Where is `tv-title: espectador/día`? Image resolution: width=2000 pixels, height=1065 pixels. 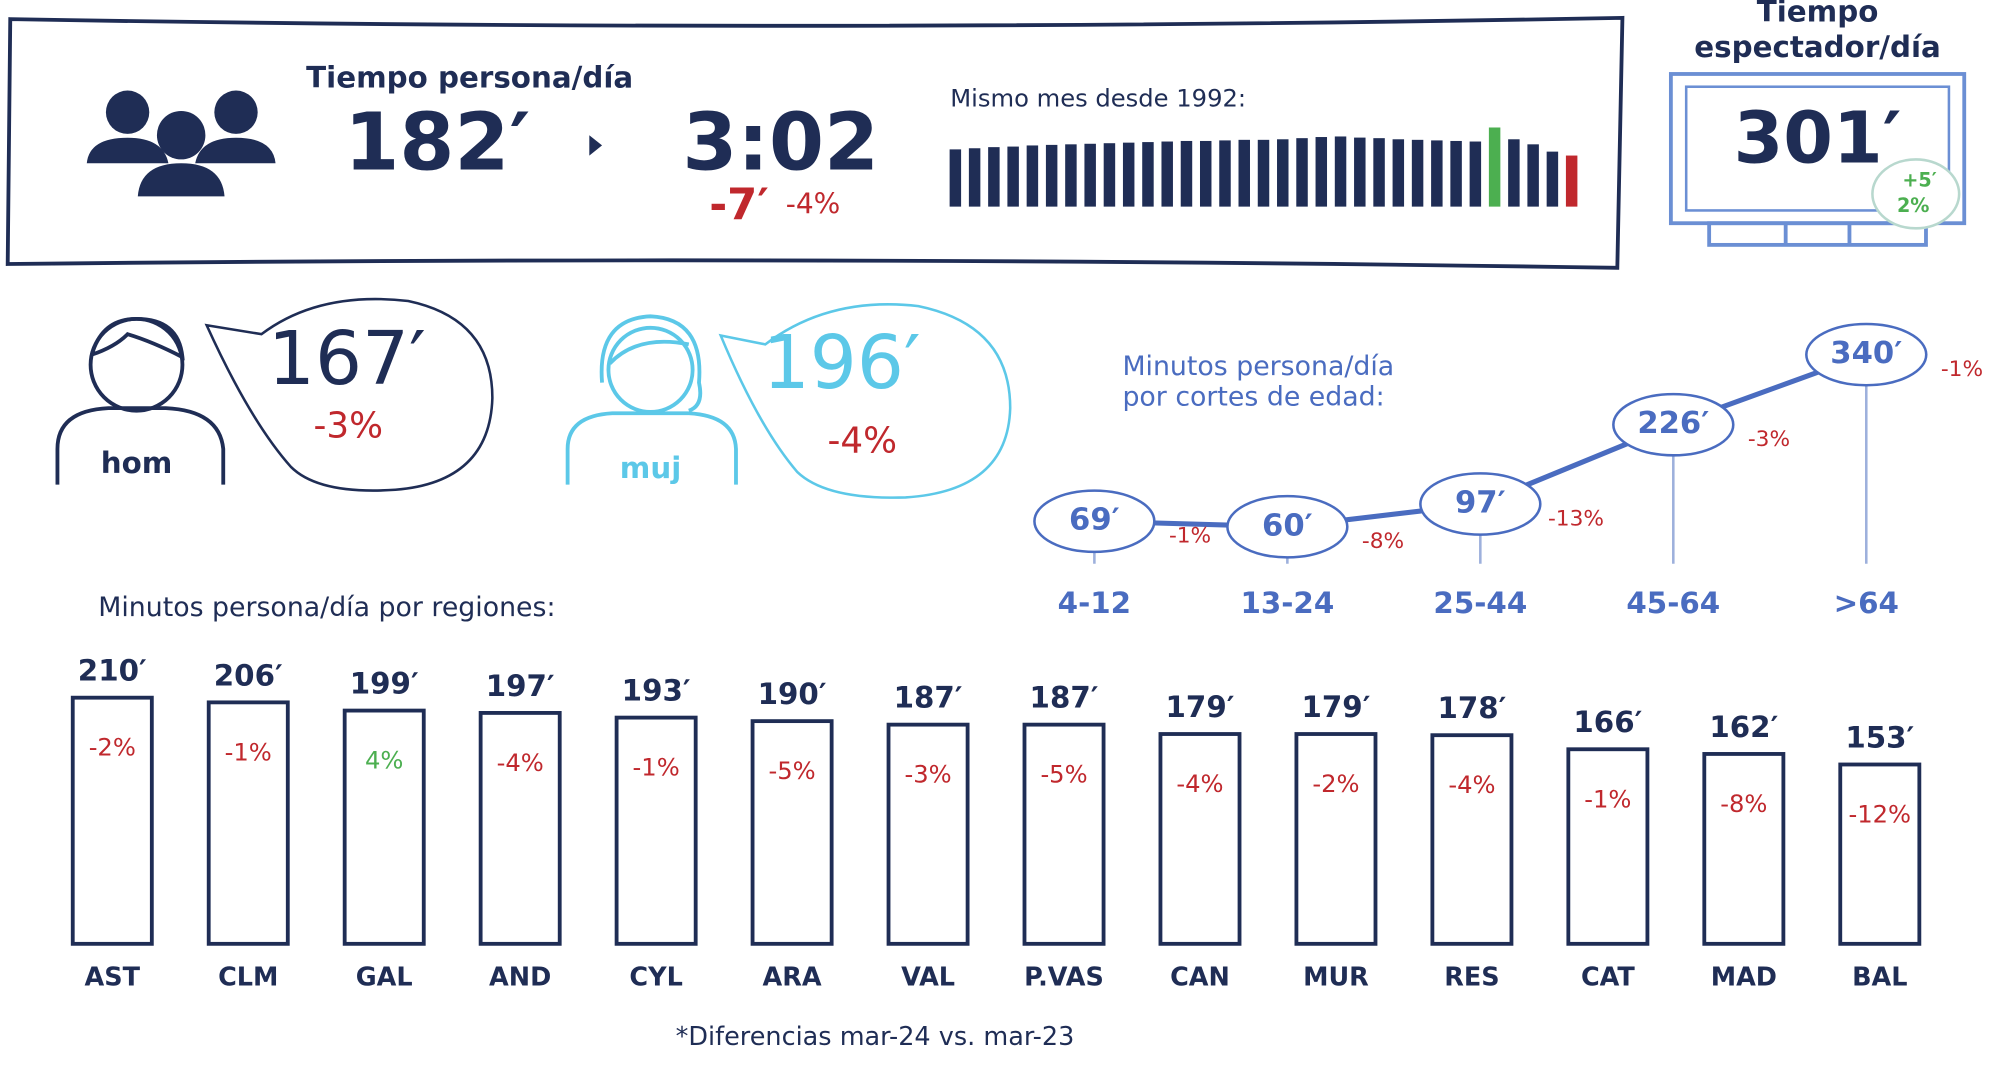
tv-title: espectador/día is located at coordinates (1817, 47).